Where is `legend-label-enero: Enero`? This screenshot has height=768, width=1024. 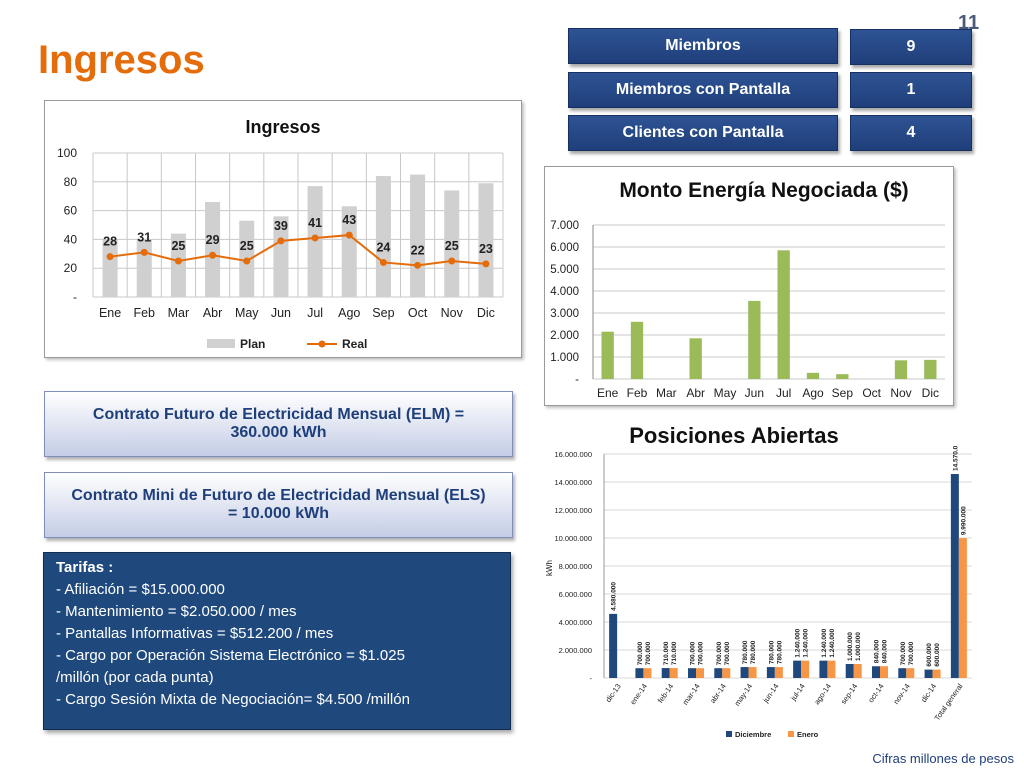
legend-label-enero: Enero is located at coordinates (808, 734).